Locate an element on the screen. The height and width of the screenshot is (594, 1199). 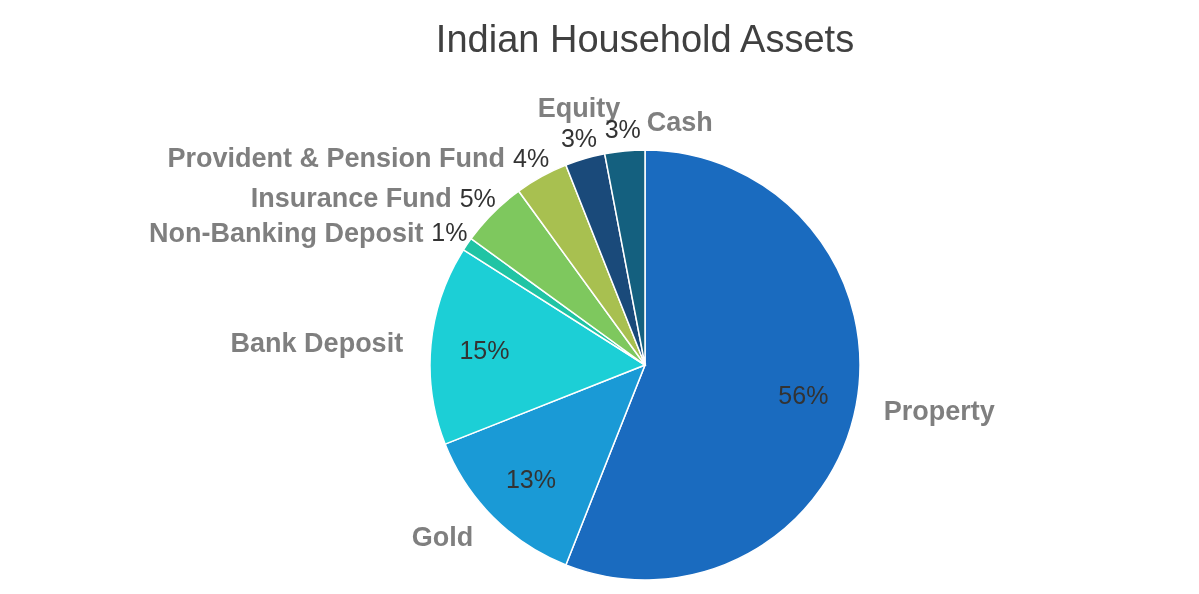
slice-label: Non-Banking Deposit is located at coordinates (286, 232).